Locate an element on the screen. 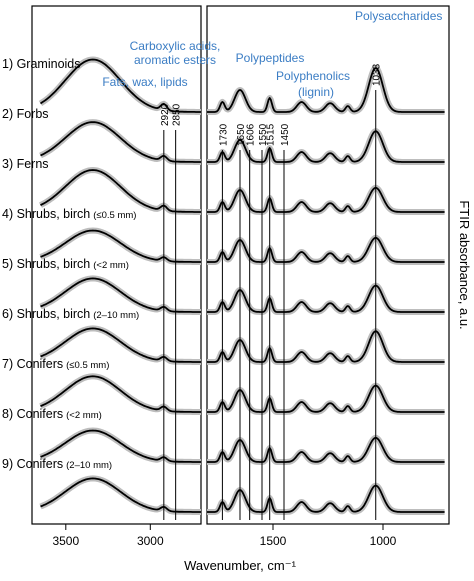  annotation-text: (lignin) is located at coordinates (316, 92).